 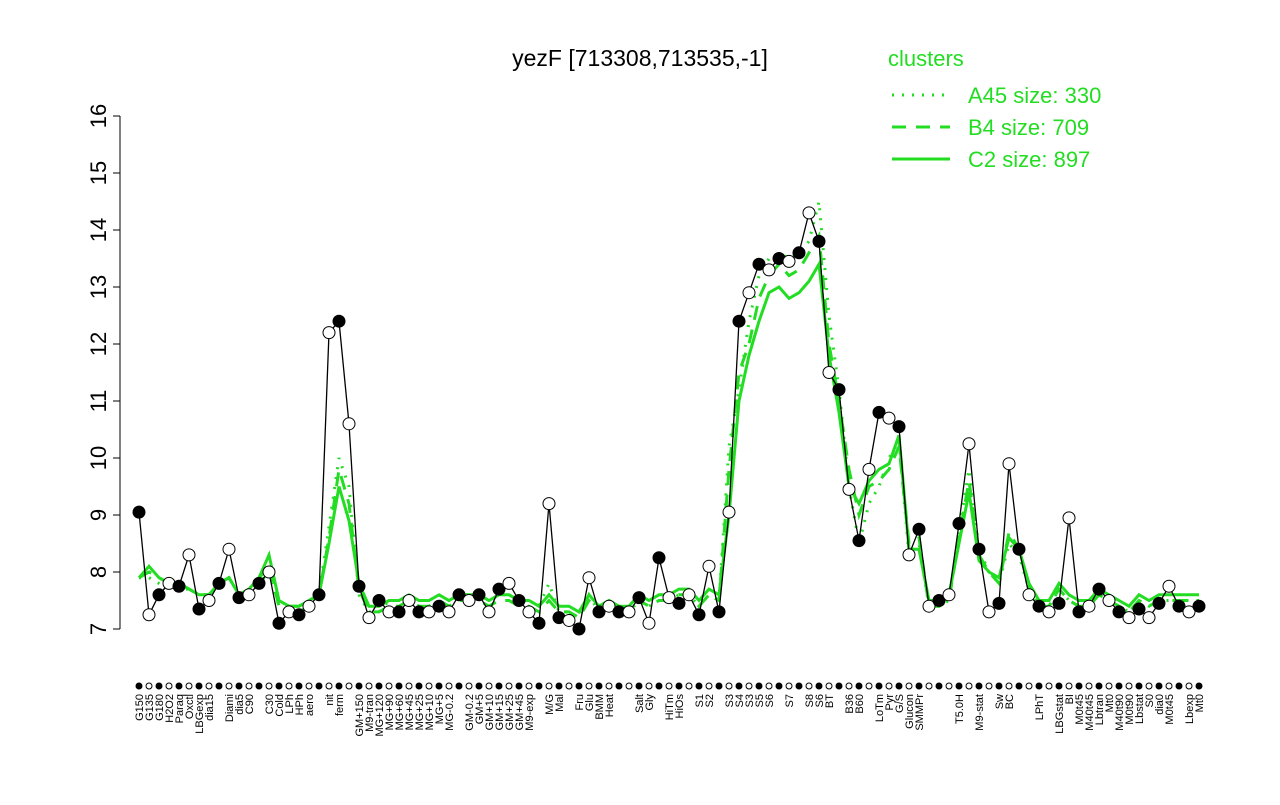 What do you see at coordinates (98, 116) in the screenshot?
I see `y-tick-label: 16` at bounding box center [98, 116].